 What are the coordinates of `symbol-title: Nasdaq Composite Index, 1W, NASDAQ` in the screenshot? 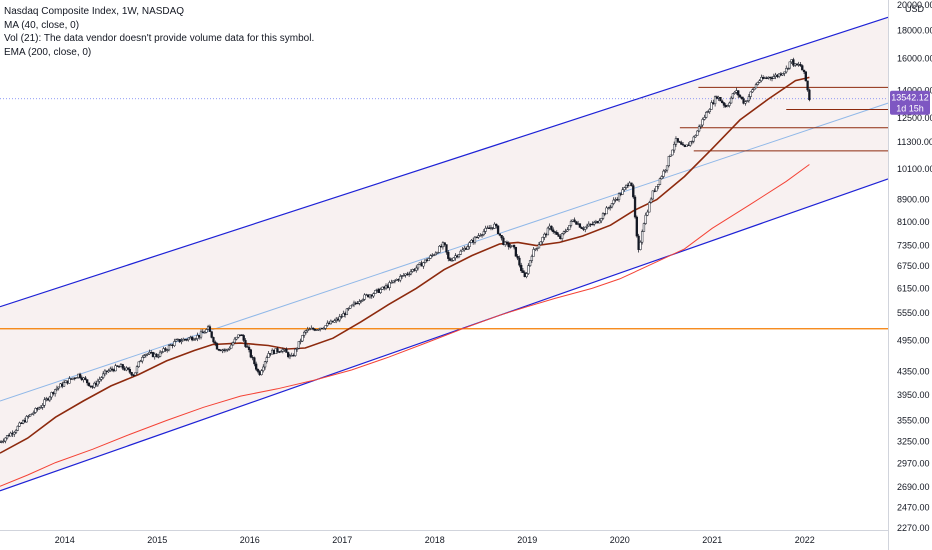 It's located at (94, 11).